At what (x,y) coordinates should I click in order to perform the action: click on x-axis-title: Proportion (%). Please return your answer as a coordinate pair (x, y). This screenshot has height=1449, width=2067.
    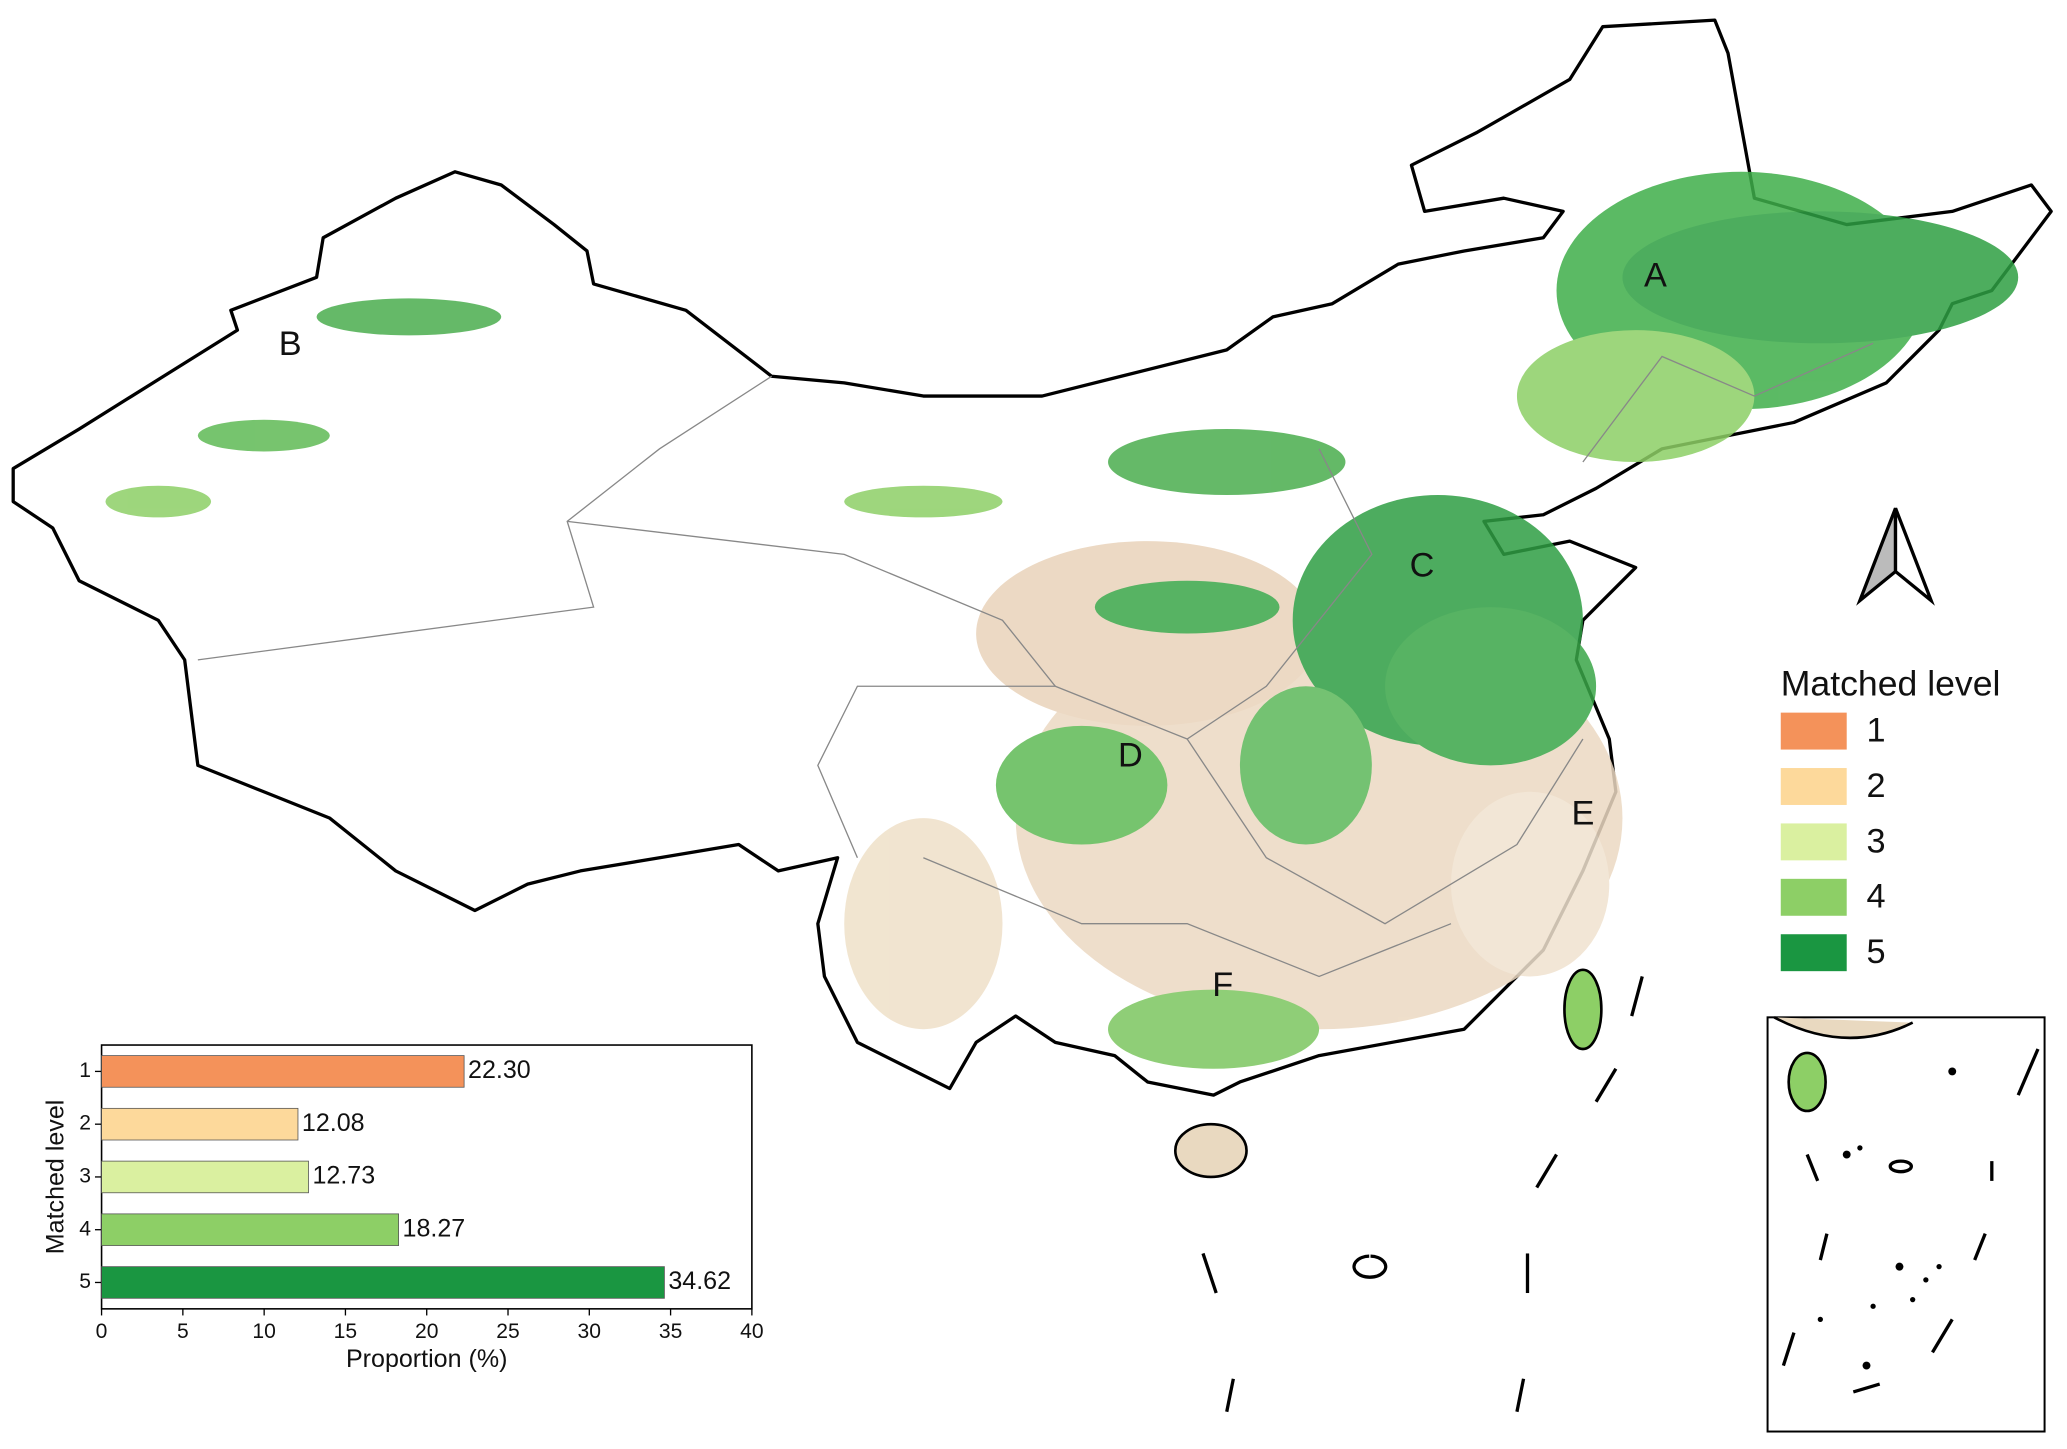
    Looking at the image, I should click on (426, 1359).